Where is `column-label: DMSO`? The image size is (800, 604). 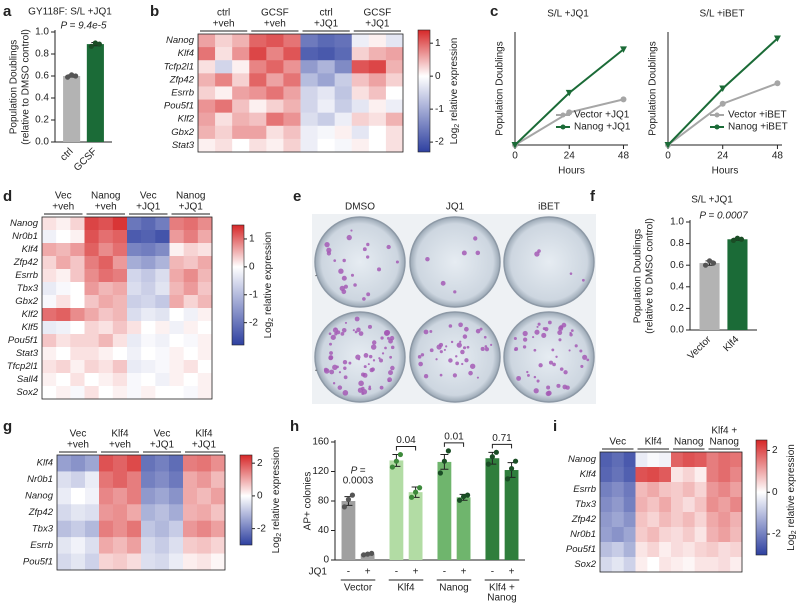 column-label: DMSO is located at coordinates (360, 207).